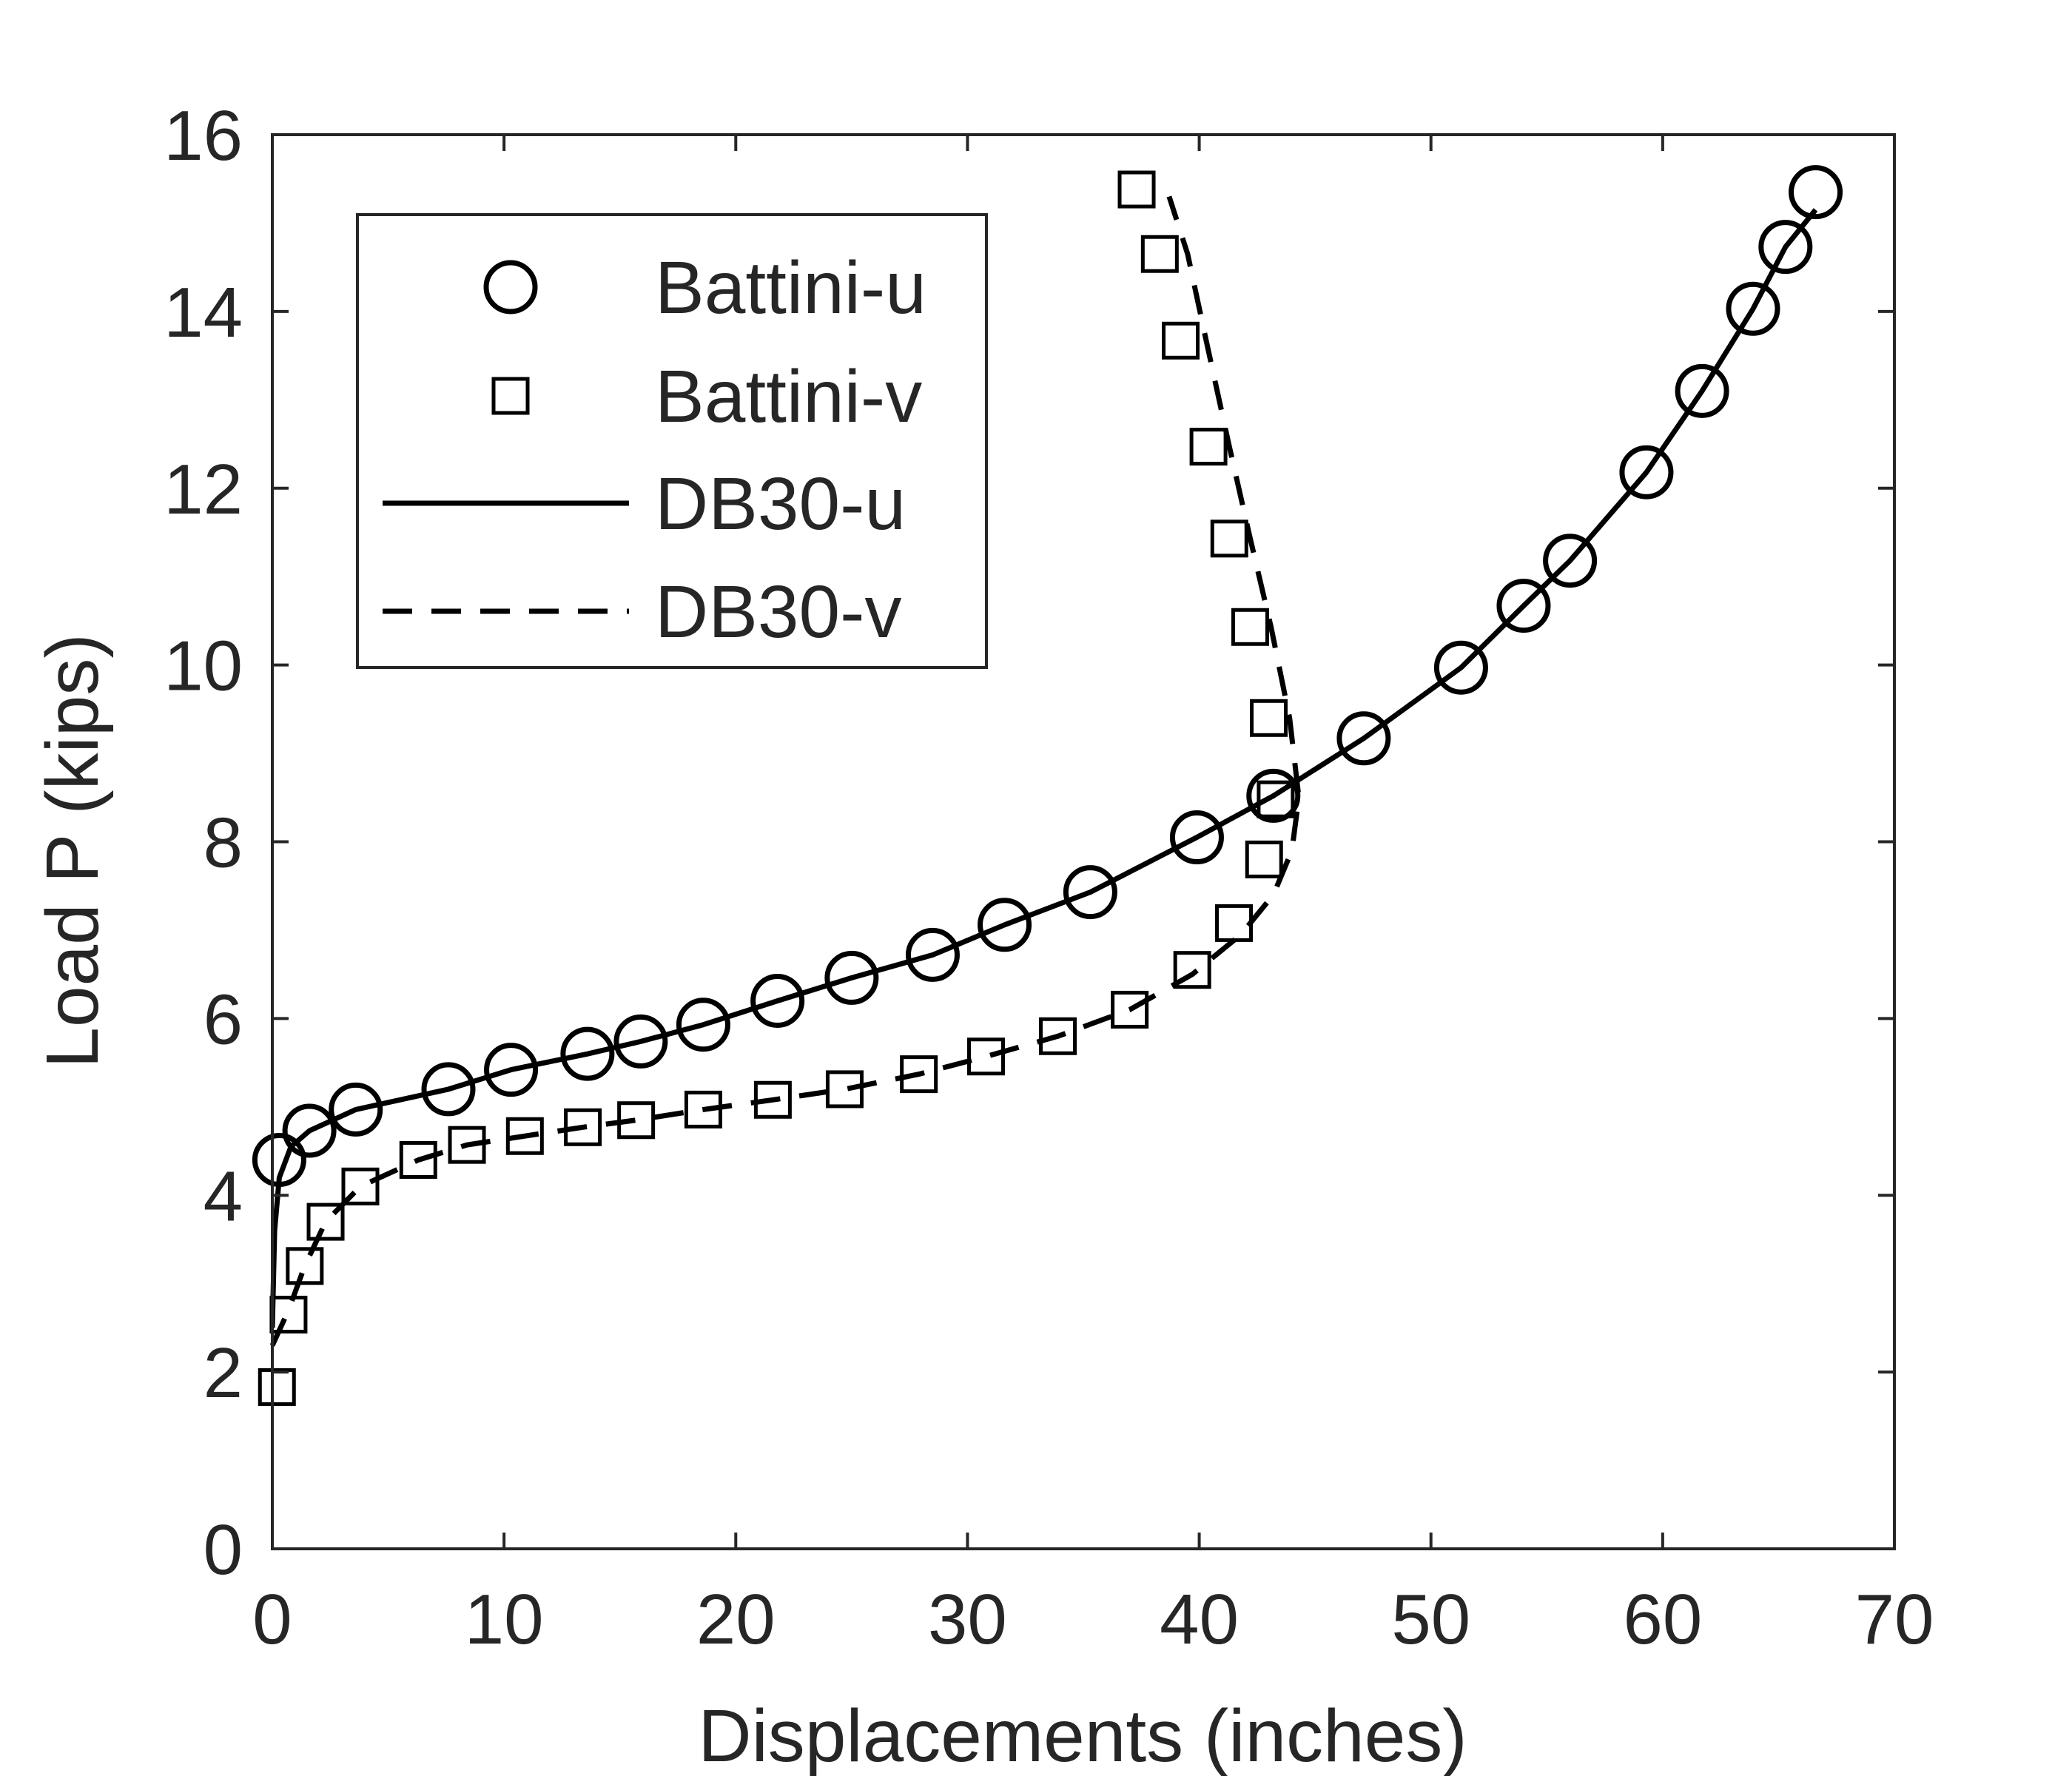 This screenshot has height=1776, width=2072. I want to click on x-tick-label: 50, so click(1430, 1619).